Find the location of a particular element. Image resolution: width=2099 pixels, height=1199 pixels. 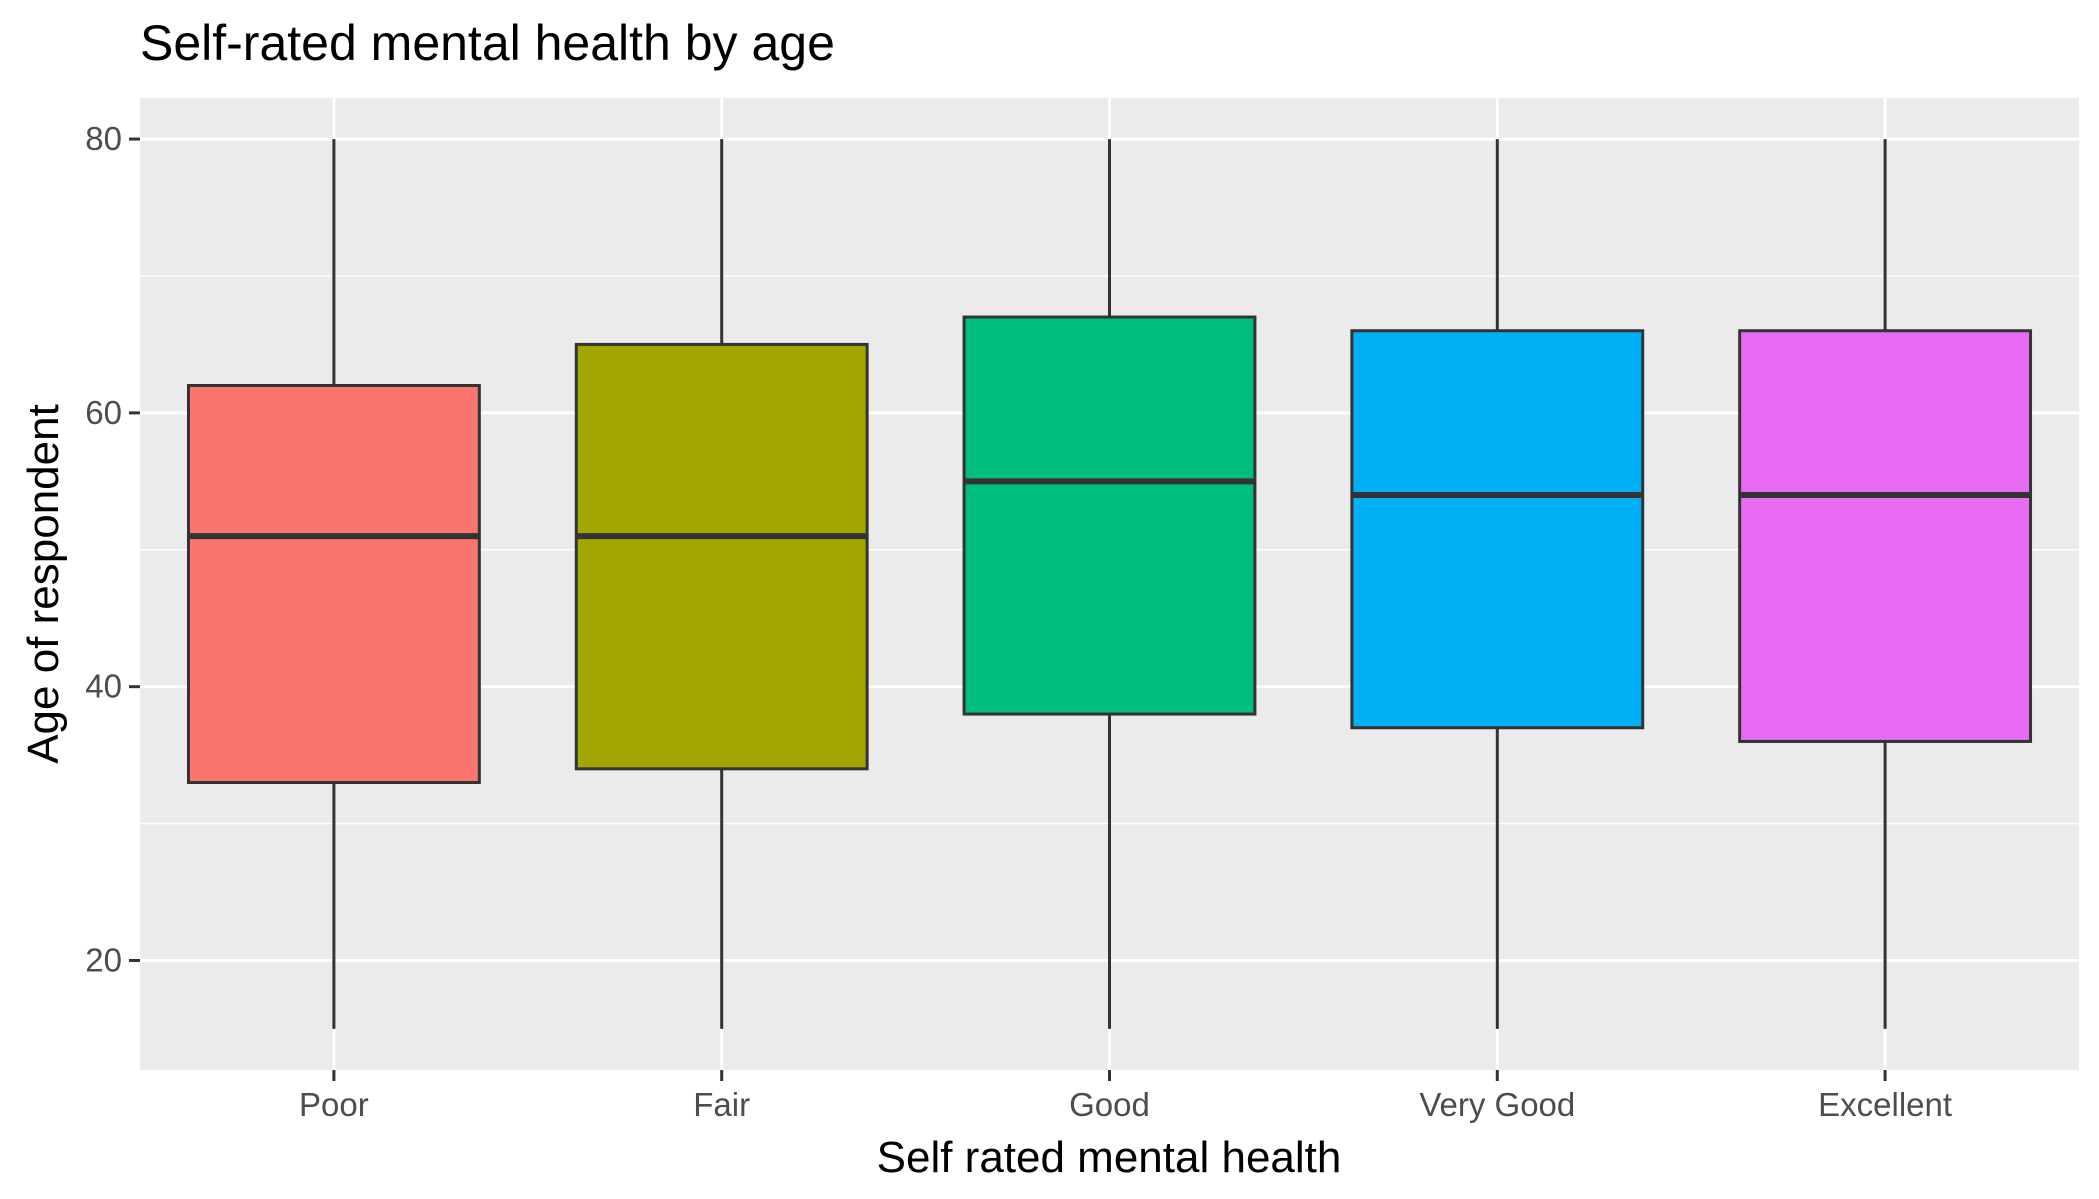

y-tick-label: 20 is located at coordinates (103, 959).